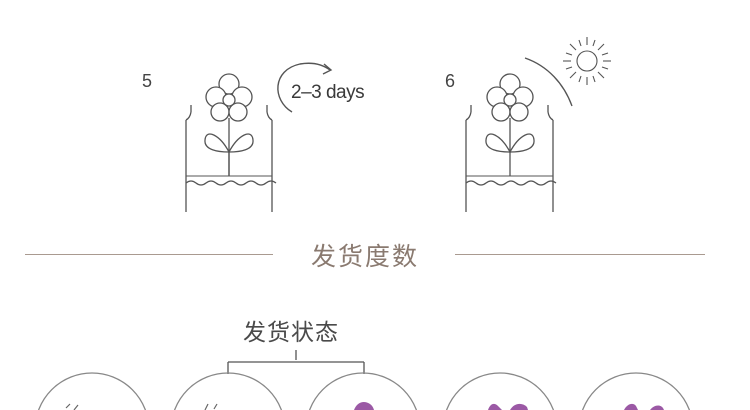 The height and width of the screenshot is (410, 750). Describe the element at coordinates (291, 333) in the screenshot. I see `shipping-status-label: 发货状态` at that location.